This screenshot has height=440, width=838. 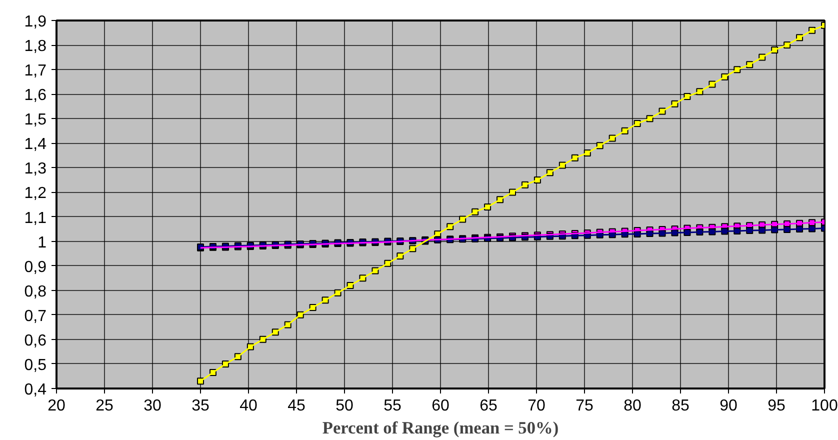 I want to click on x-tick-label: 20, so click(x=57, y=406).